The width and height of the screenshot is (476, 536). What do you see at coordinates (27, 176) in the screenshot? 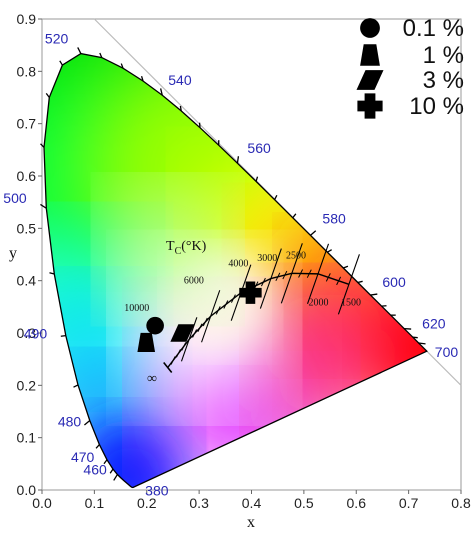
I see `y-tick-label: 0.6` at bounding box center [27, 176].